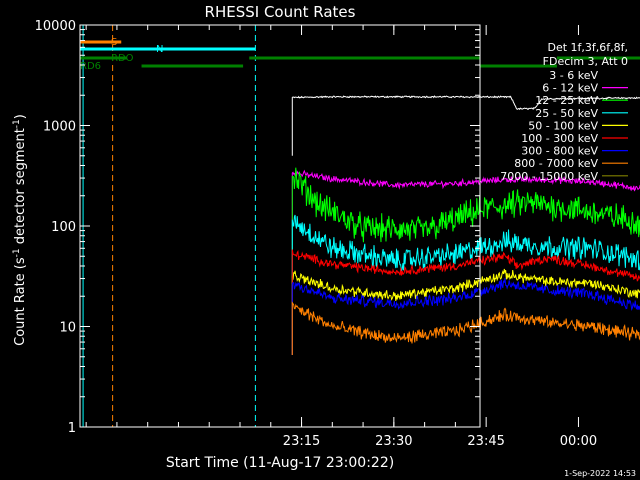 This screenshot has height=480, width=640. Describe the element at coordinates (566, 100) in the screenshot. I see `legend-entry-label: 12 - 25 keV` at that location.